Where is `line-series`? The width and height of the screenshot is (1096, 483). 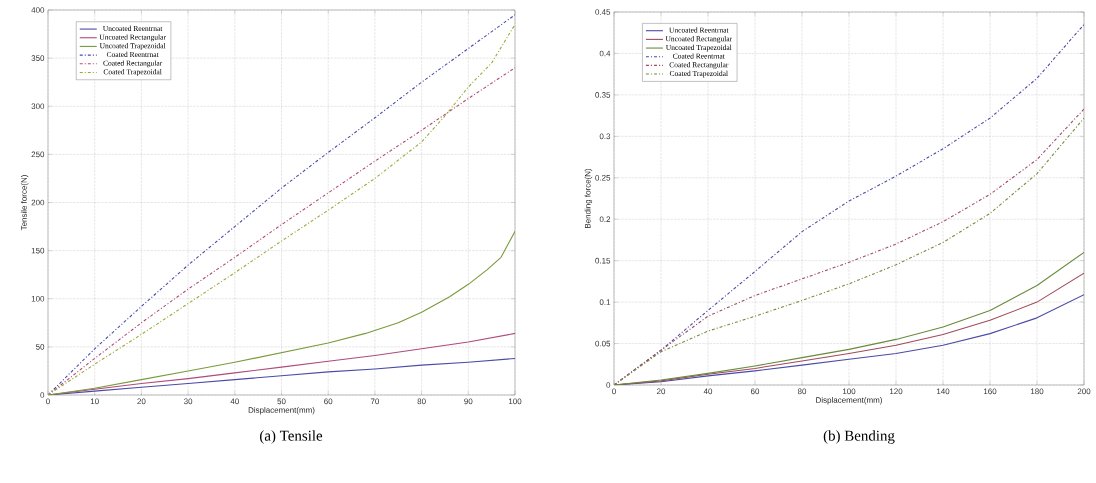 line-series is located at coordinates (849, 318).